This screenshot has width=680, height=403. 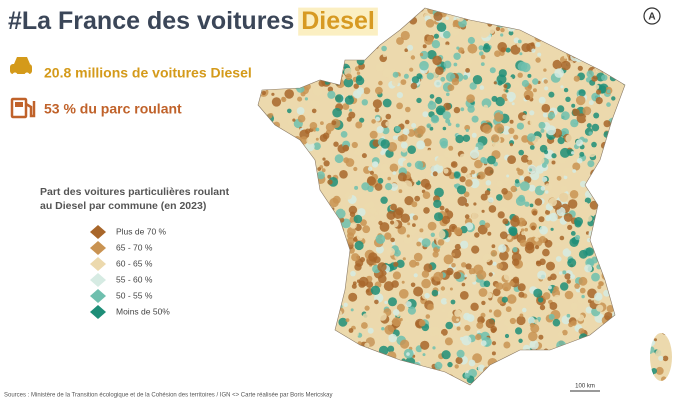 What do you see at coordinates (148, 73) in the screenshot?
I see `stat-cars: 20.8 millions de voitures Diesel` at bounding box center [148, 73].